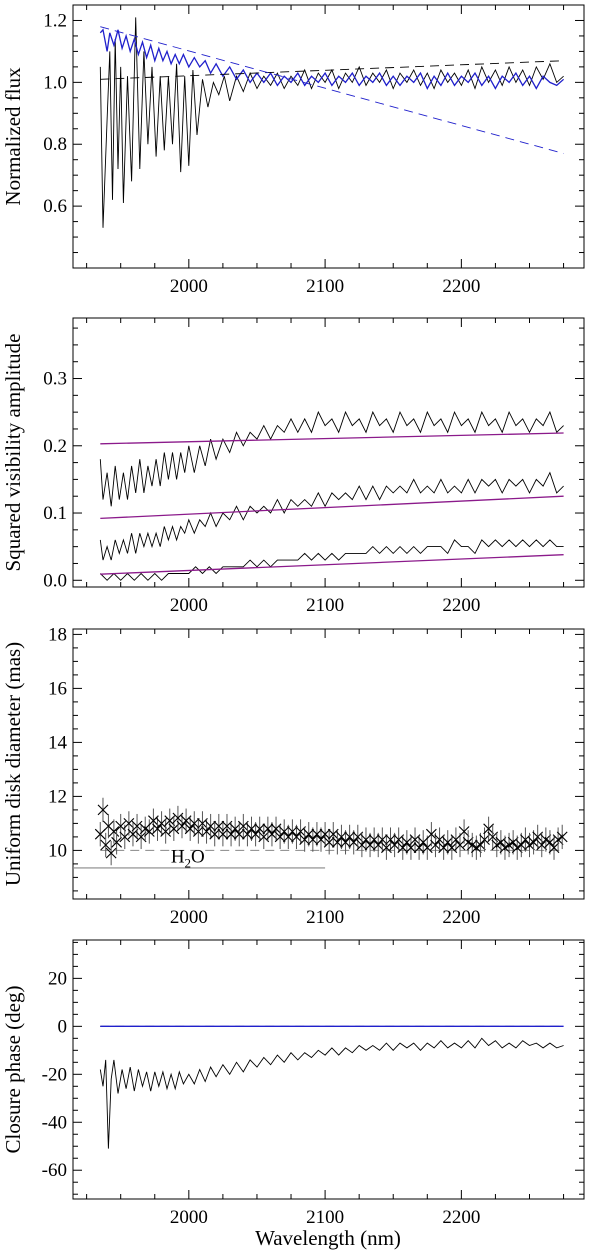 This screenshot has height=1256, width=600. I want to click on h2o-annotation: H2O, so click(188, 859).